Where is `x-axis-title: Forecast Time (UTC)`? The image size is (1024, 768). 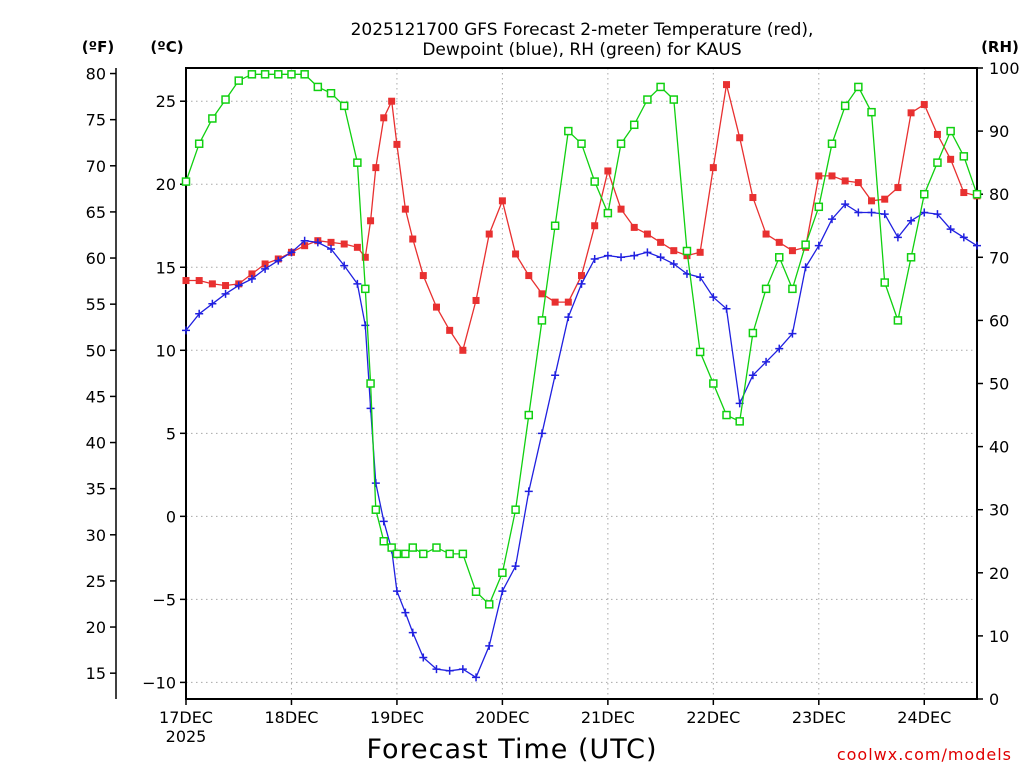
x-axis-title: Forecast Time (UTC) is located at coordinates (511, 749).